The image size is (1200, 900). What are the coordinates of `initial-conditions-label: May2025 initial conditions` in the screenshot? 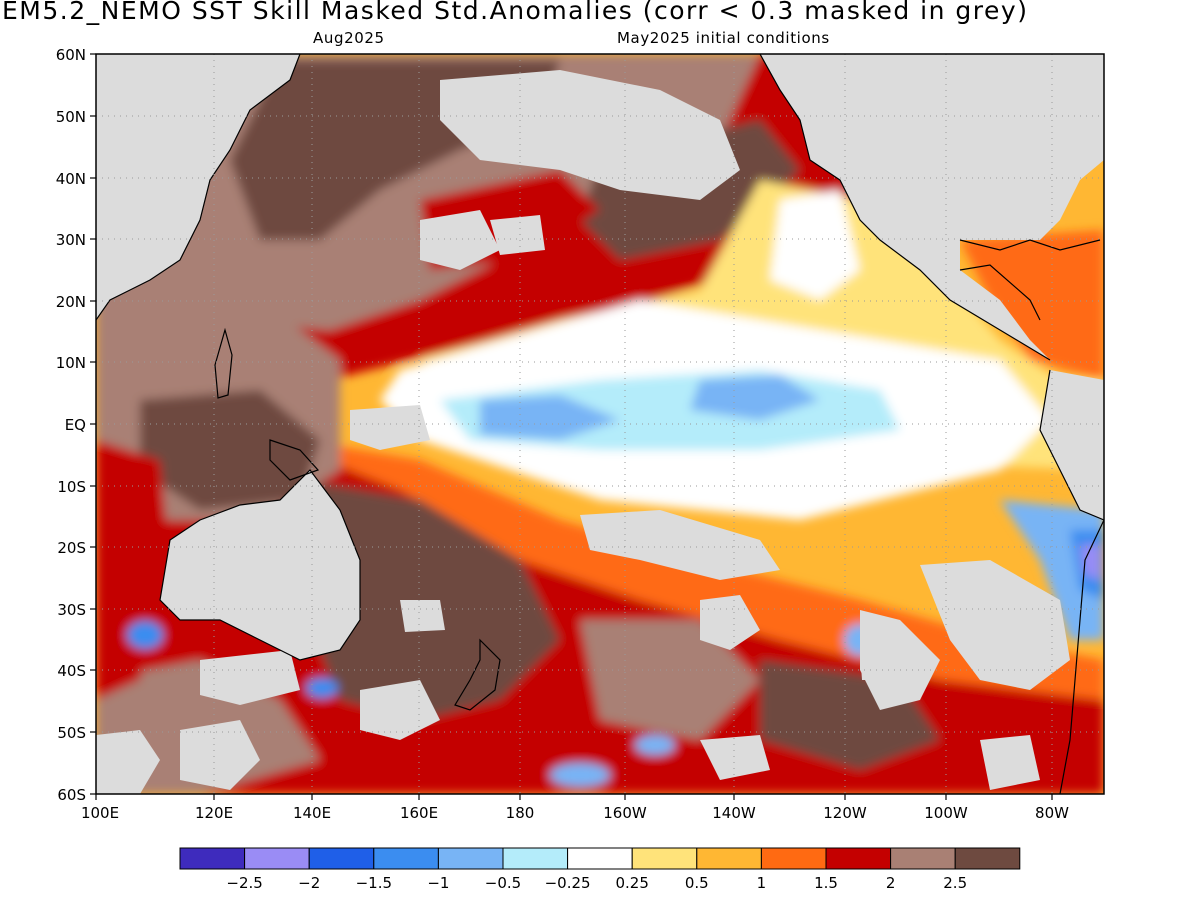 It's located at (723, 38).